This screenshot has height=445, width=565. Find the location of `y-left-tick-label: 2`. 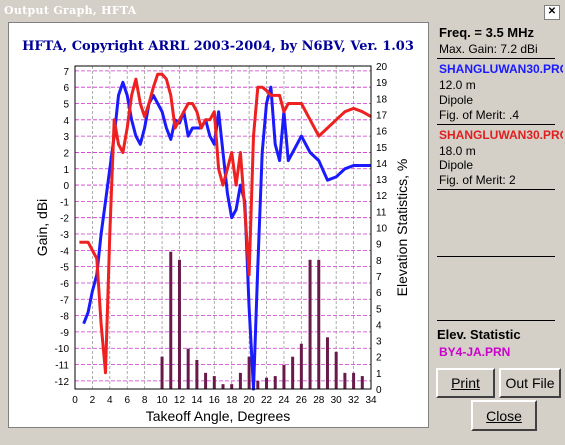

y-left-tick-label: 2 is located at coordinates (66, 153).